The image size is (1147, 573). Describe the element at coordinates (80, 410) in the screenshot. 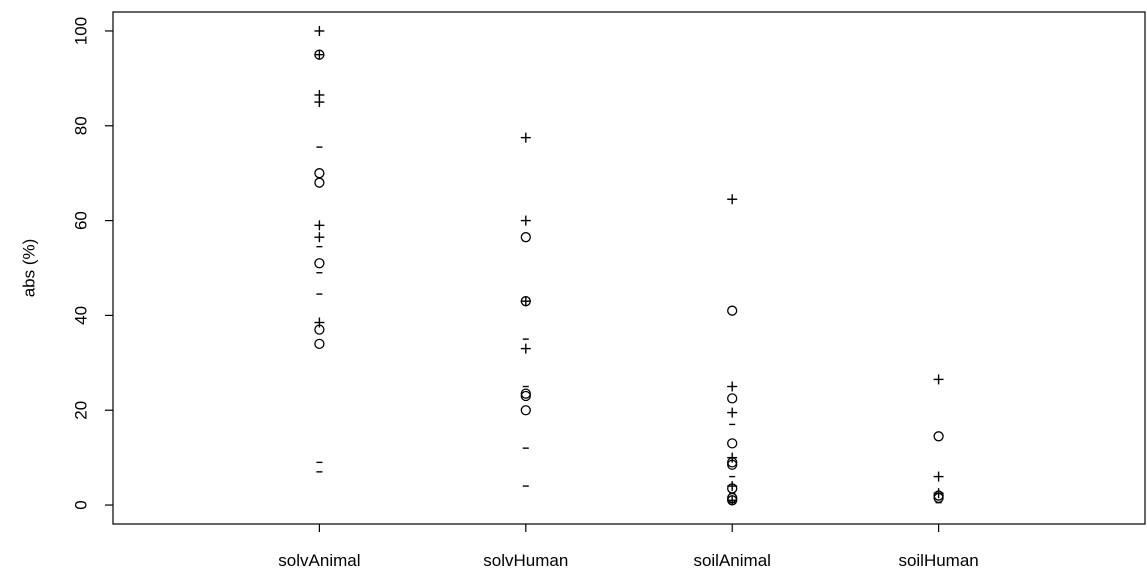

I see `y-tick-label: 20` at that location.